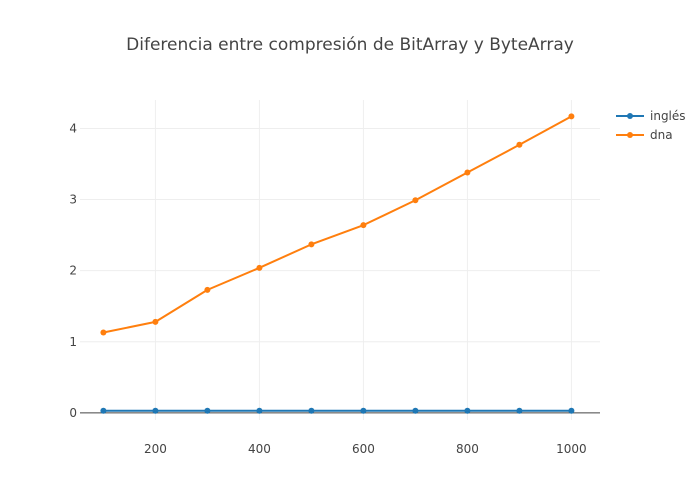  I want to click on legend: inglés dna, so click(651, 125).